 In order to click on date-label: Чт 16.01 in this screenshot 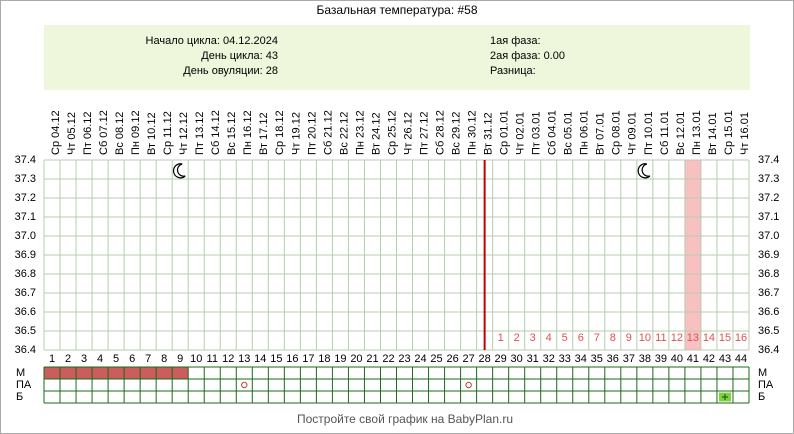, I will do `click(745, 133)`.